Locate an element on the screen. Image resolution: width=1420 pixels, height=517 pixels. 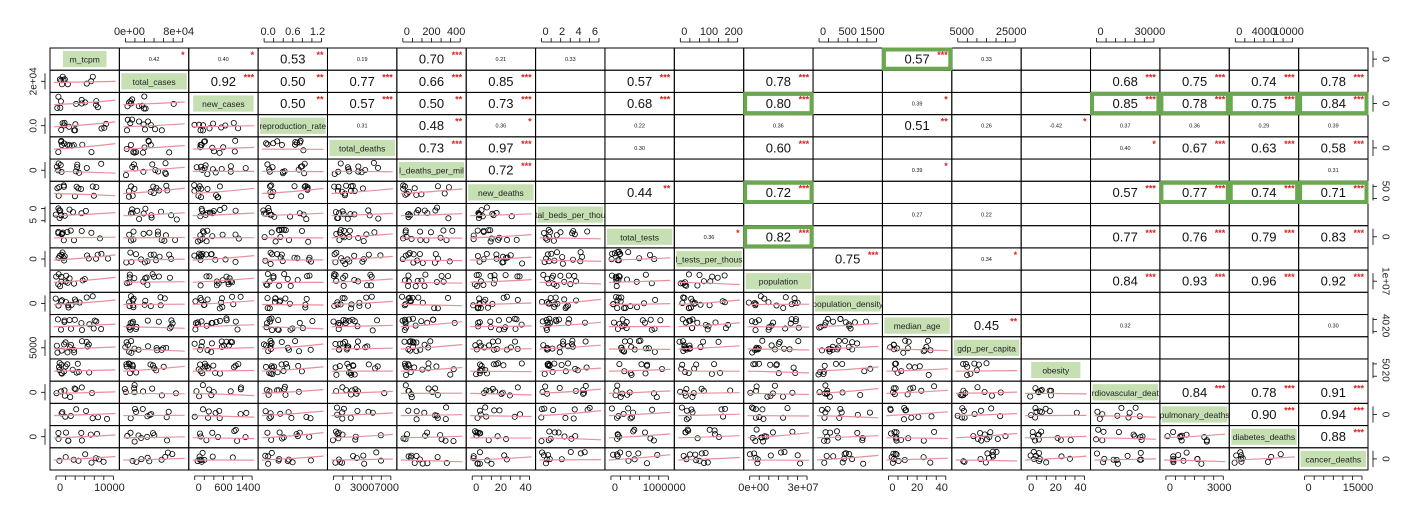
corr-value-0-3: 0.53 is located at coordinates (292, 59).